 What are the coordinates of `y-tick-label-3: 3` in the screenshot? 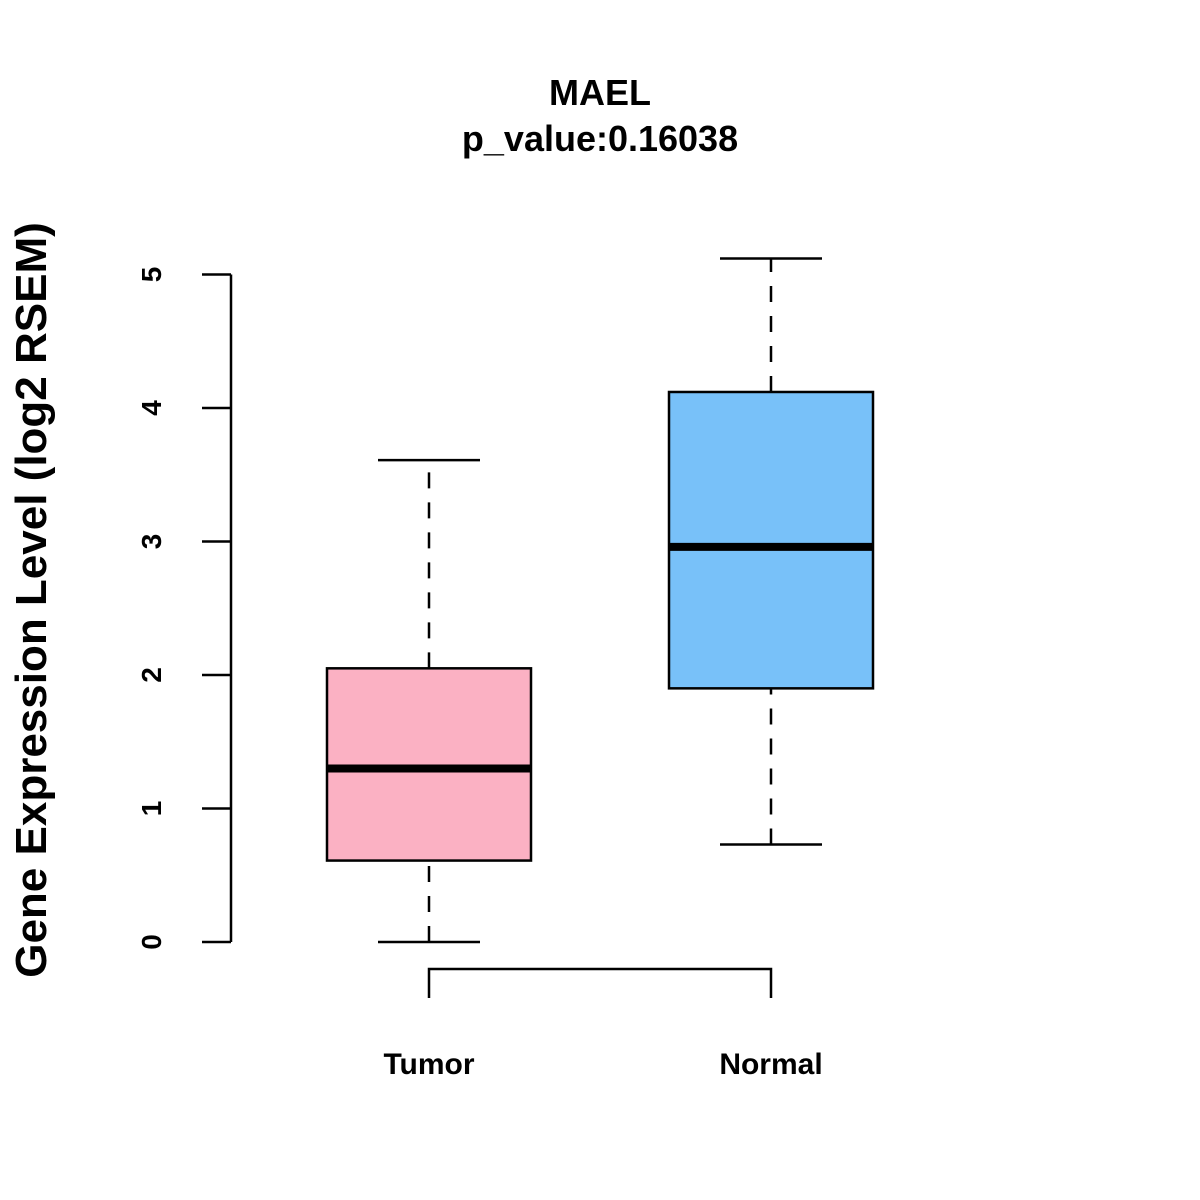 It's located at (151, 542).